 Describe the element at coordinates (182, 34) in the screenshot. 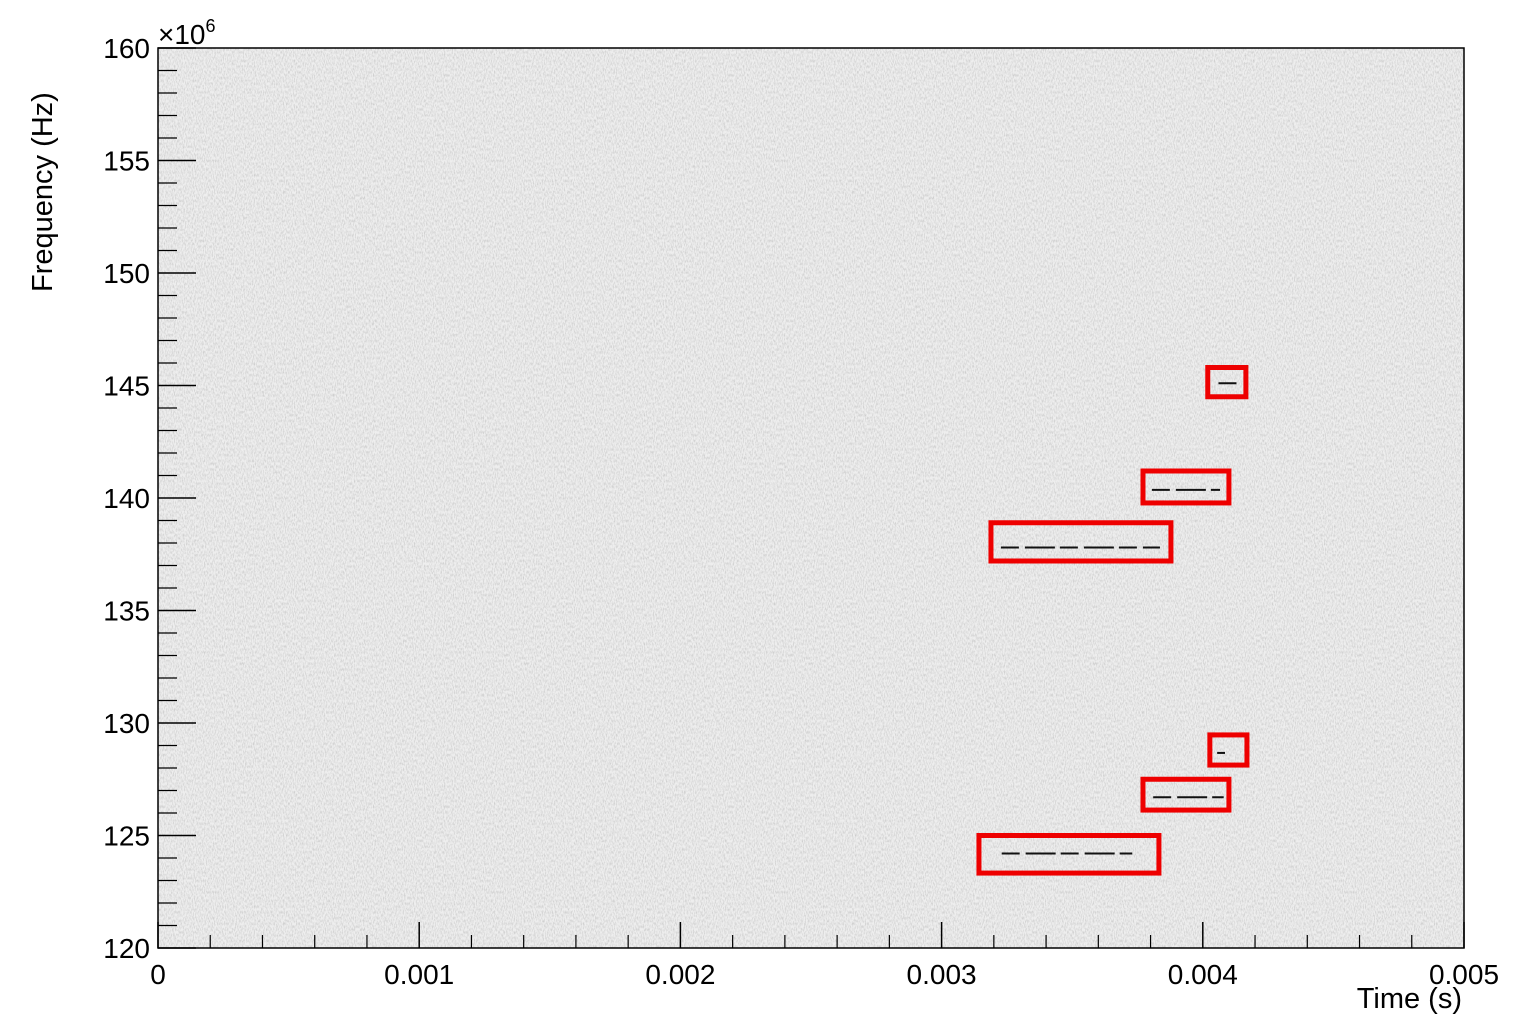

I see `y-exponent-base: ×10` at that location.